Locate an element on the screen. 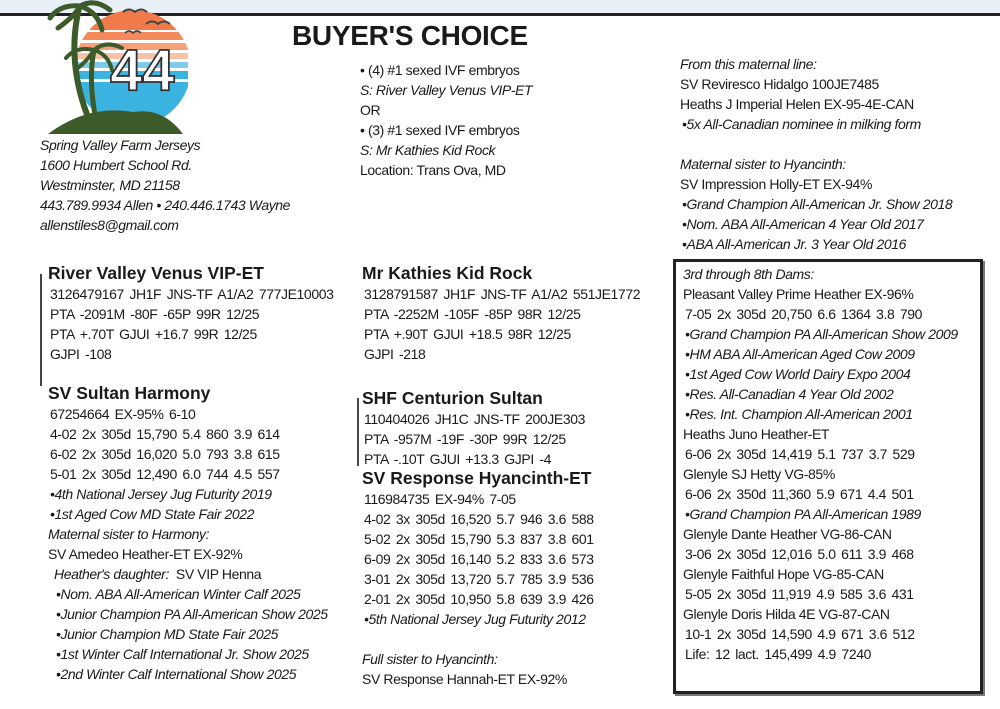 The width and height of the screenshot is (1000, 709). record-line: 3128791587 JH1F JNS-TF A1/A2 551JE1772 is located at coordinates (502, 294).